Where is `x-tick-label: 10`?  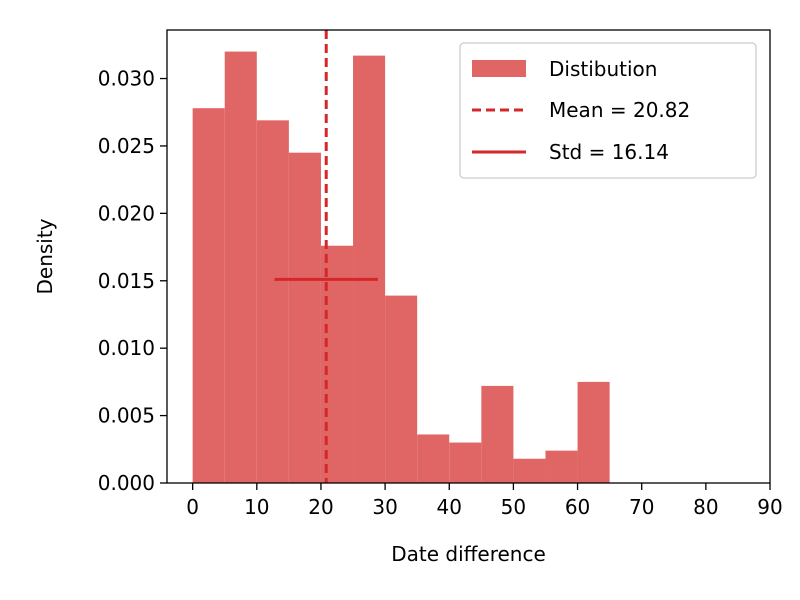
x-tick-label: 10 is located at coordinates (256, 507).